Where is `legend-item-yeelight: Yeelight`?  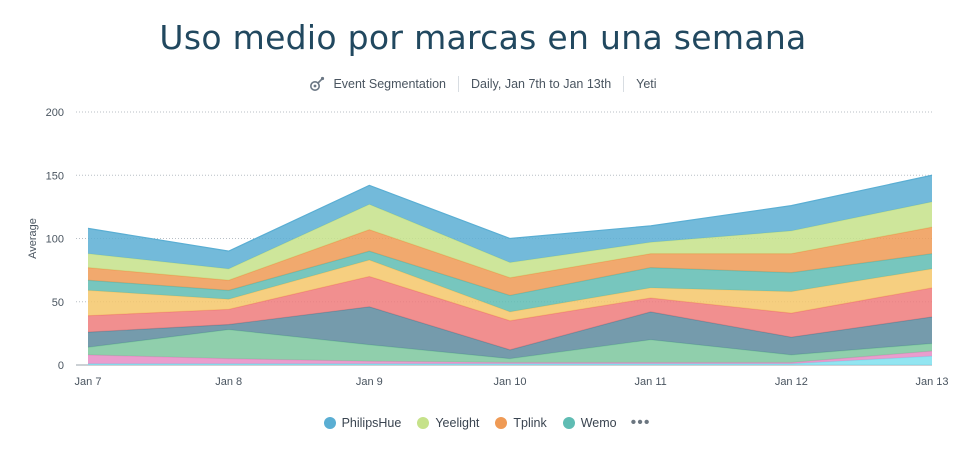 legend-item-yeelight: Yeelight is located at coordinates (448, 423).